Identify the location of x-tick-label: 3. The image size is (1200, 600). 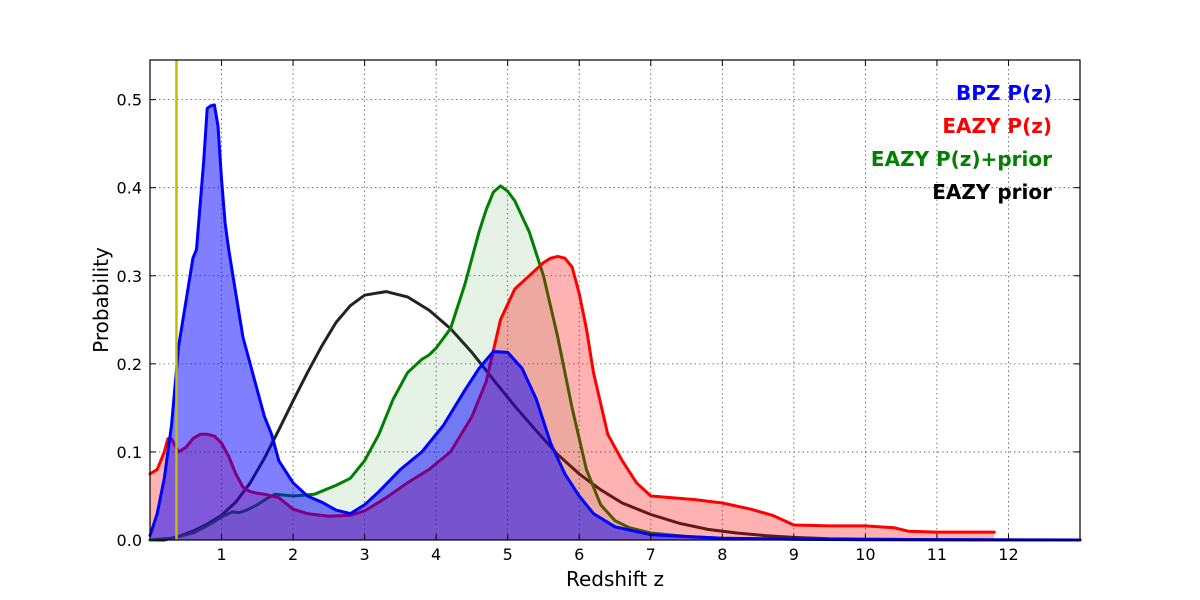
(365, 554).